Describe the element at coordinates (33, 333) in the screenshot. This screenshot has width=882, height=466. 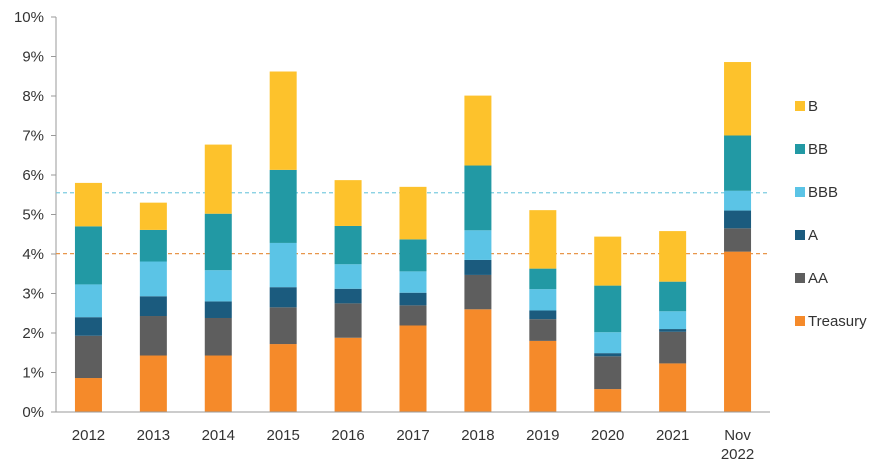
I see `y-tick-label: 2%` at that location.